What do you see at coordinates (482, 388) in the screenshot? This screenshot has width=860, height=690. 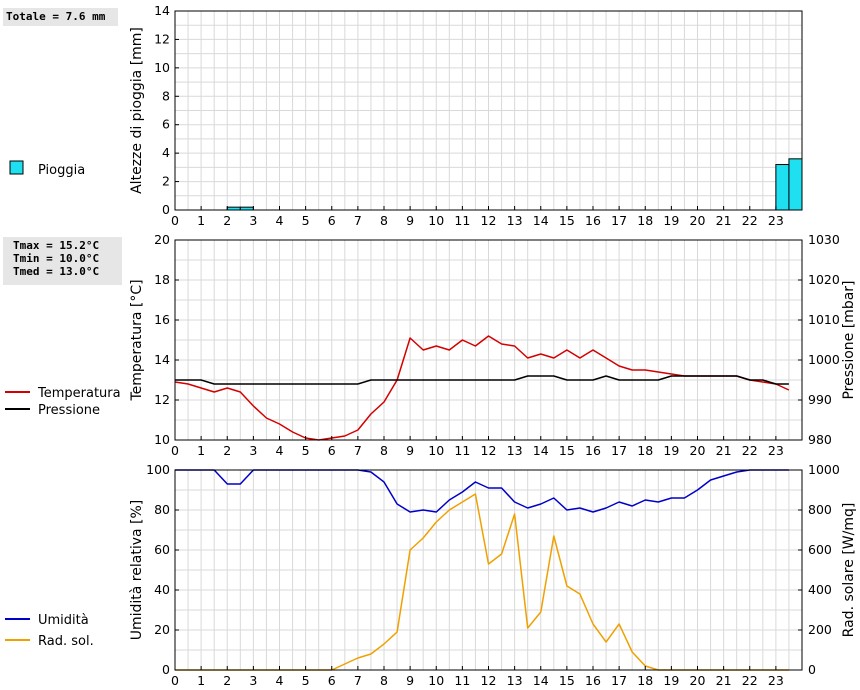 I see `temperatura-line` at bounding box center [482, 388].